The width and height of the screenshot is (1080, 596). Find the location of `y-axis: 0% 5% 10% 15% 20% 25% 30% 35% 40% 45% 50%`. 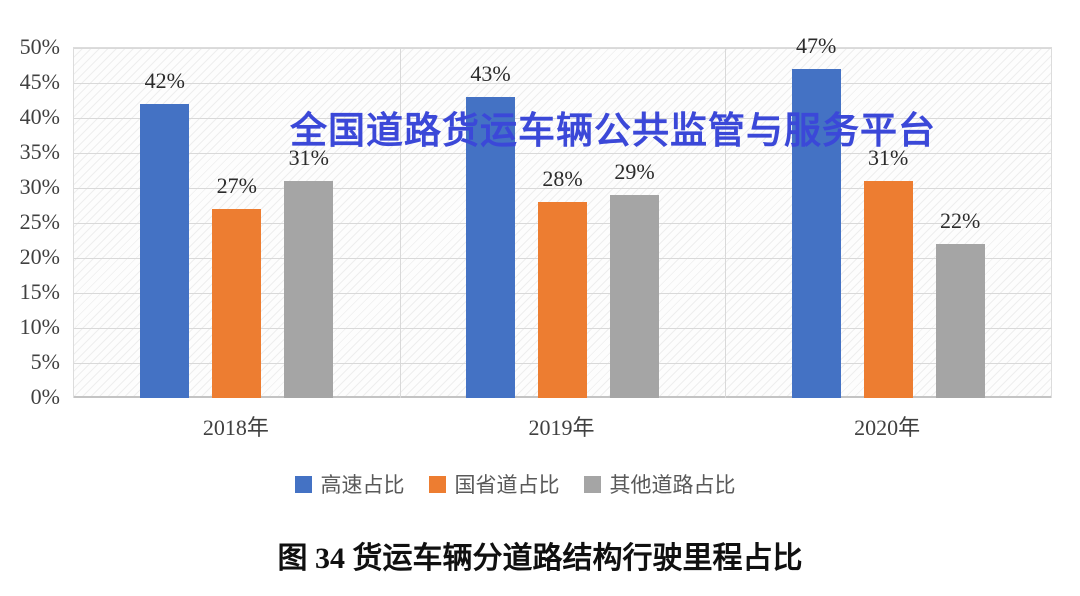

y-axis: 0% 5% 10% 15% 20% 25% 30% 35% 40% 45% 50% is located at coordinates (30, 221).